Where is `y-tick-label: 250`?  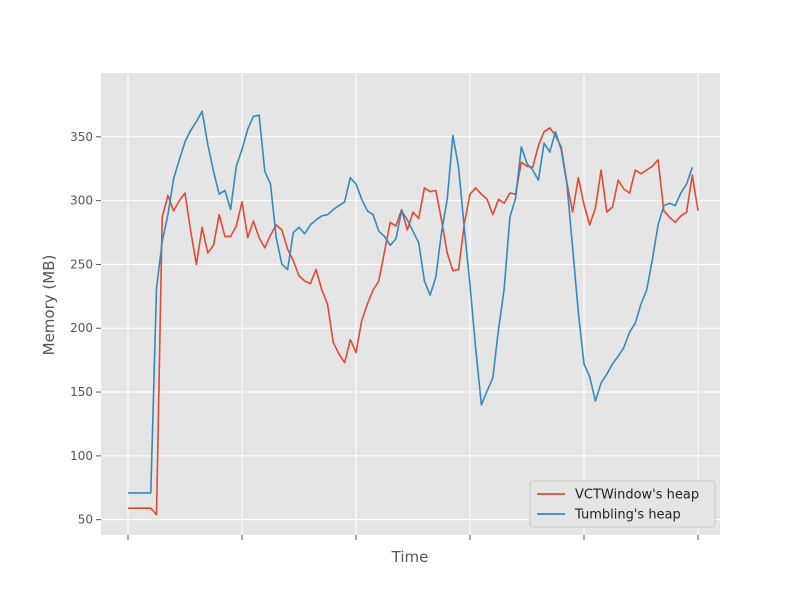
y-tick-label: 250 is located at coordinates (81, 264).